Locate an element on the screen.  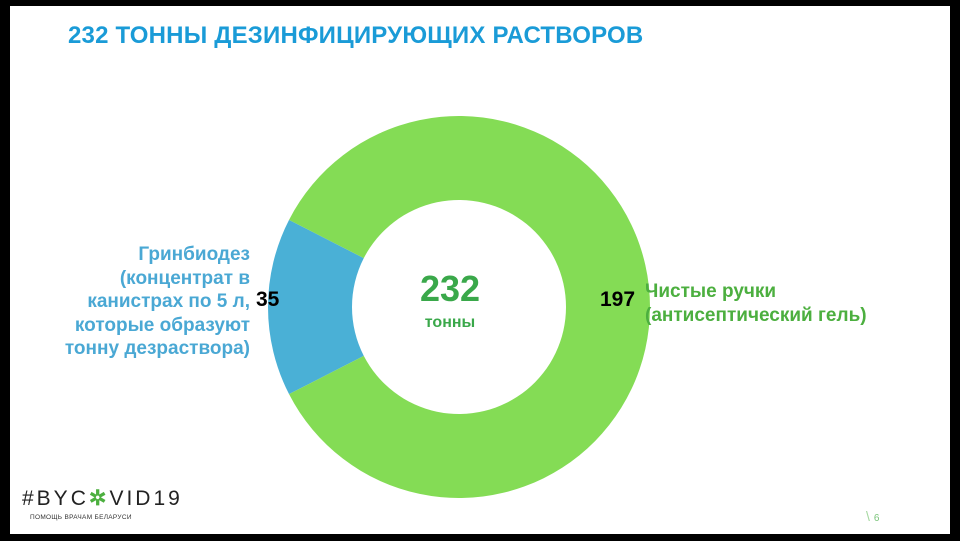
logo-tagline: ПОМОЩЬ ВРАЧАМ БЕЛАРУСИ is located at coordinates (81, 517).